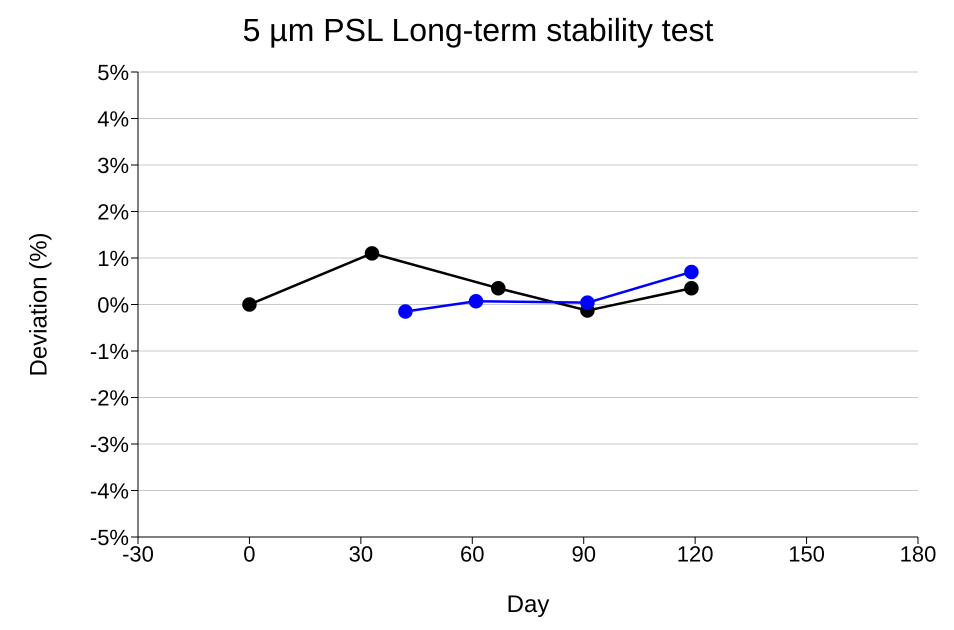 The height and width of the screenshot is (630, 954). What do you see at coordinates (109, 444) in the screenshot?
I see `y-tick-label: -3%` at bounding box center [109, 444].